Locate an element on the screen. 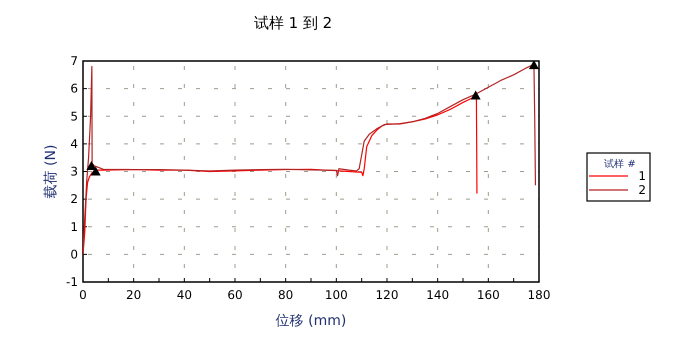 The width and height of the screenshot is (691, 357). y-tick-label: 1 is located at coordinates (74, 227).